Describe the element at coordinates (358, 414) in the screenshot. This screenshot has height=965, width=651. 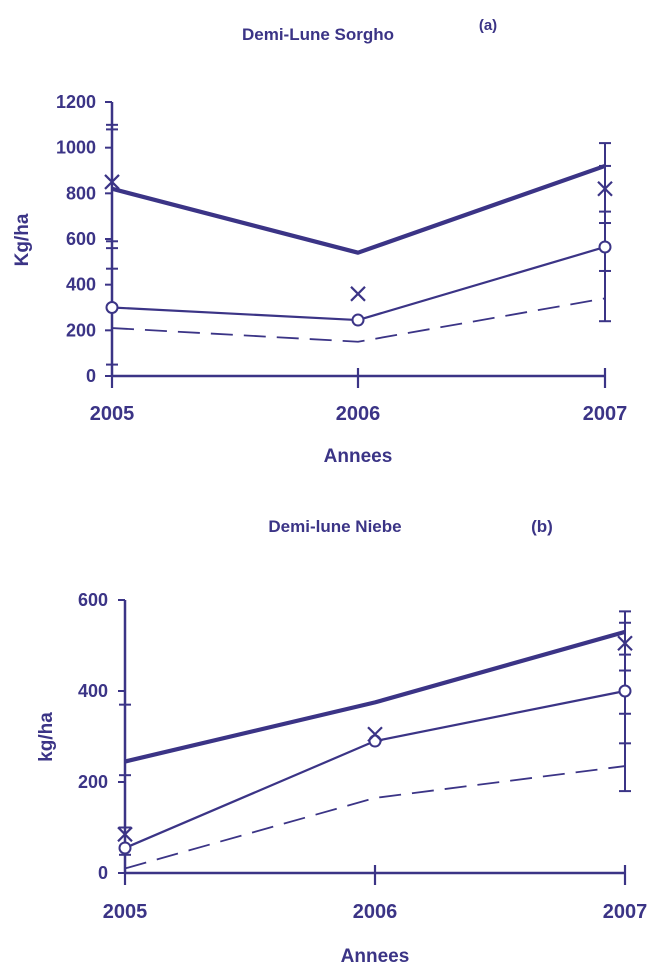
I see `chart-a-x-tick-label: 2006` at that location.